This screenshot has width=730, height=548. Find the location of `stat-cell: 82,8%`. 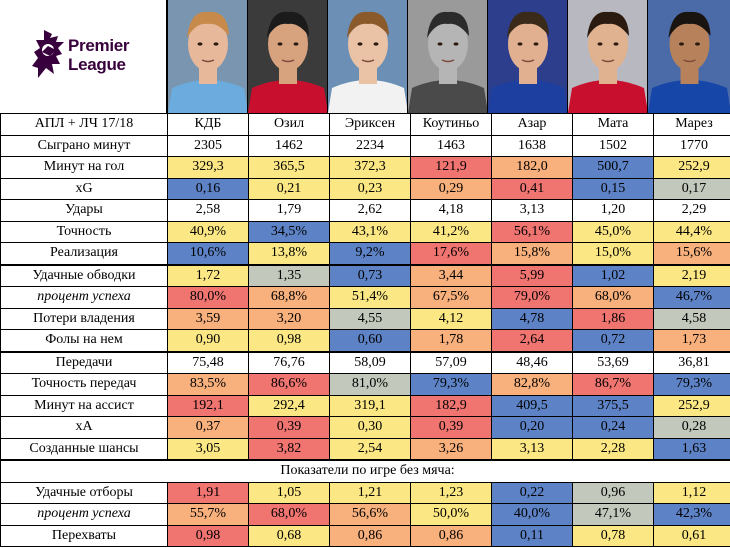

stat-cell: 82,8% is located at coordinates (532, 384).